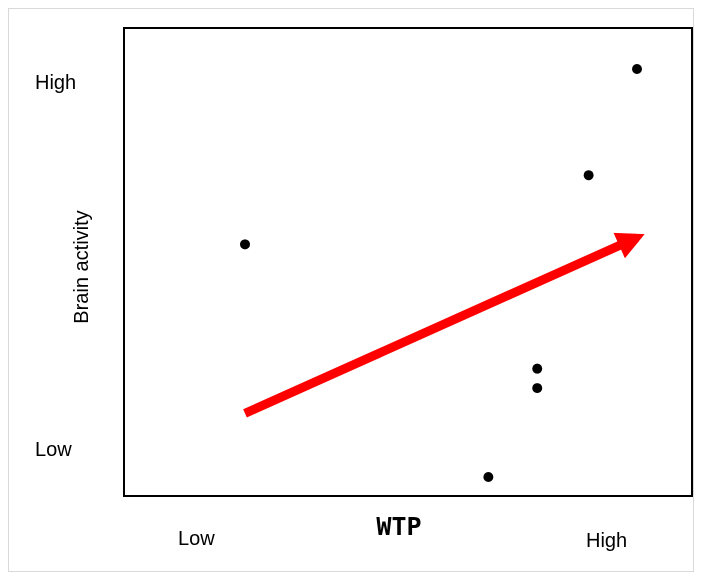 The height and width of the screenshot is (580, 703). I want to click on x-axis-title: WTP, so click(398, 526).